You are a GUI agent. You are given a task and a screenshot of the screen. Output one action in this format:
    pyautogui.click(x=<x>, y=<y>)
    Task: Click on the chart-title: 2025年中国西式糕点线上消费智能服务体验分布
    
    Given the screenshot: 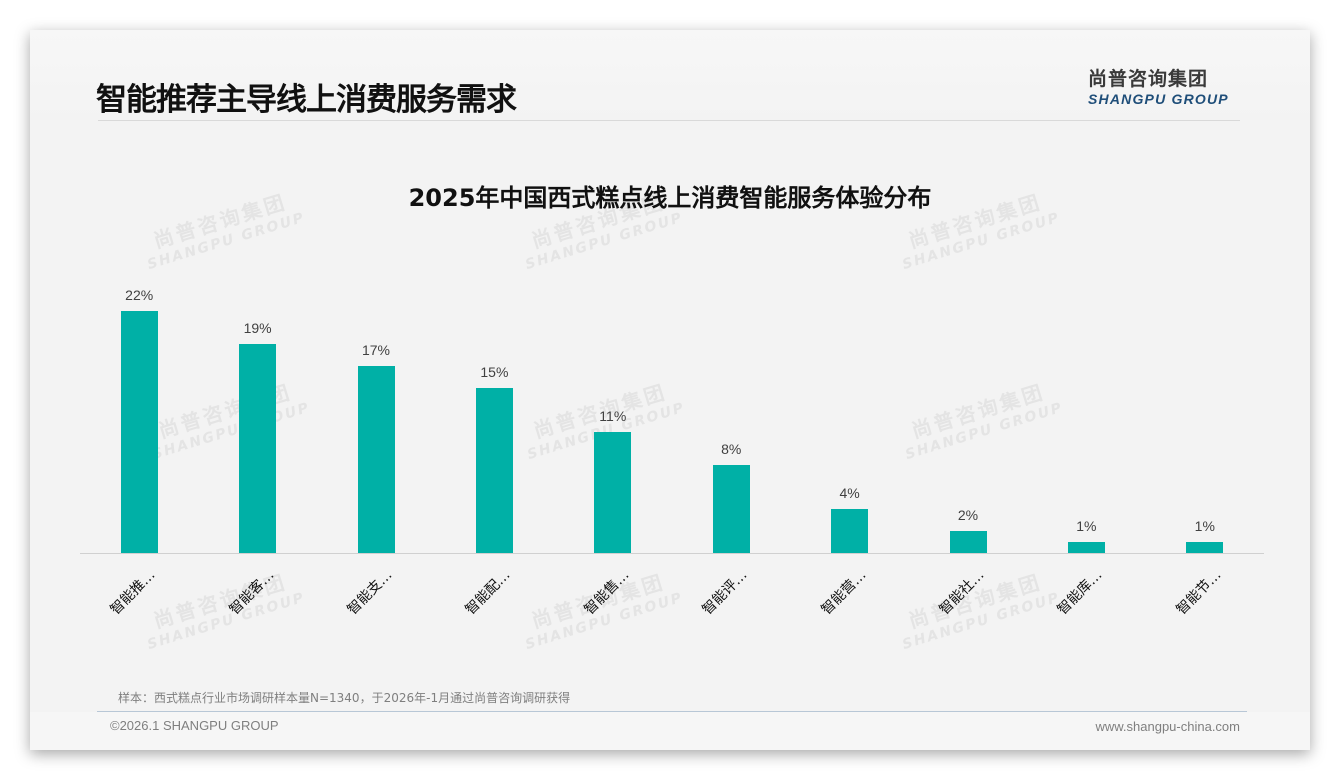 What is the action you would take?
    pyautogui.click(x=670, y=198)
    